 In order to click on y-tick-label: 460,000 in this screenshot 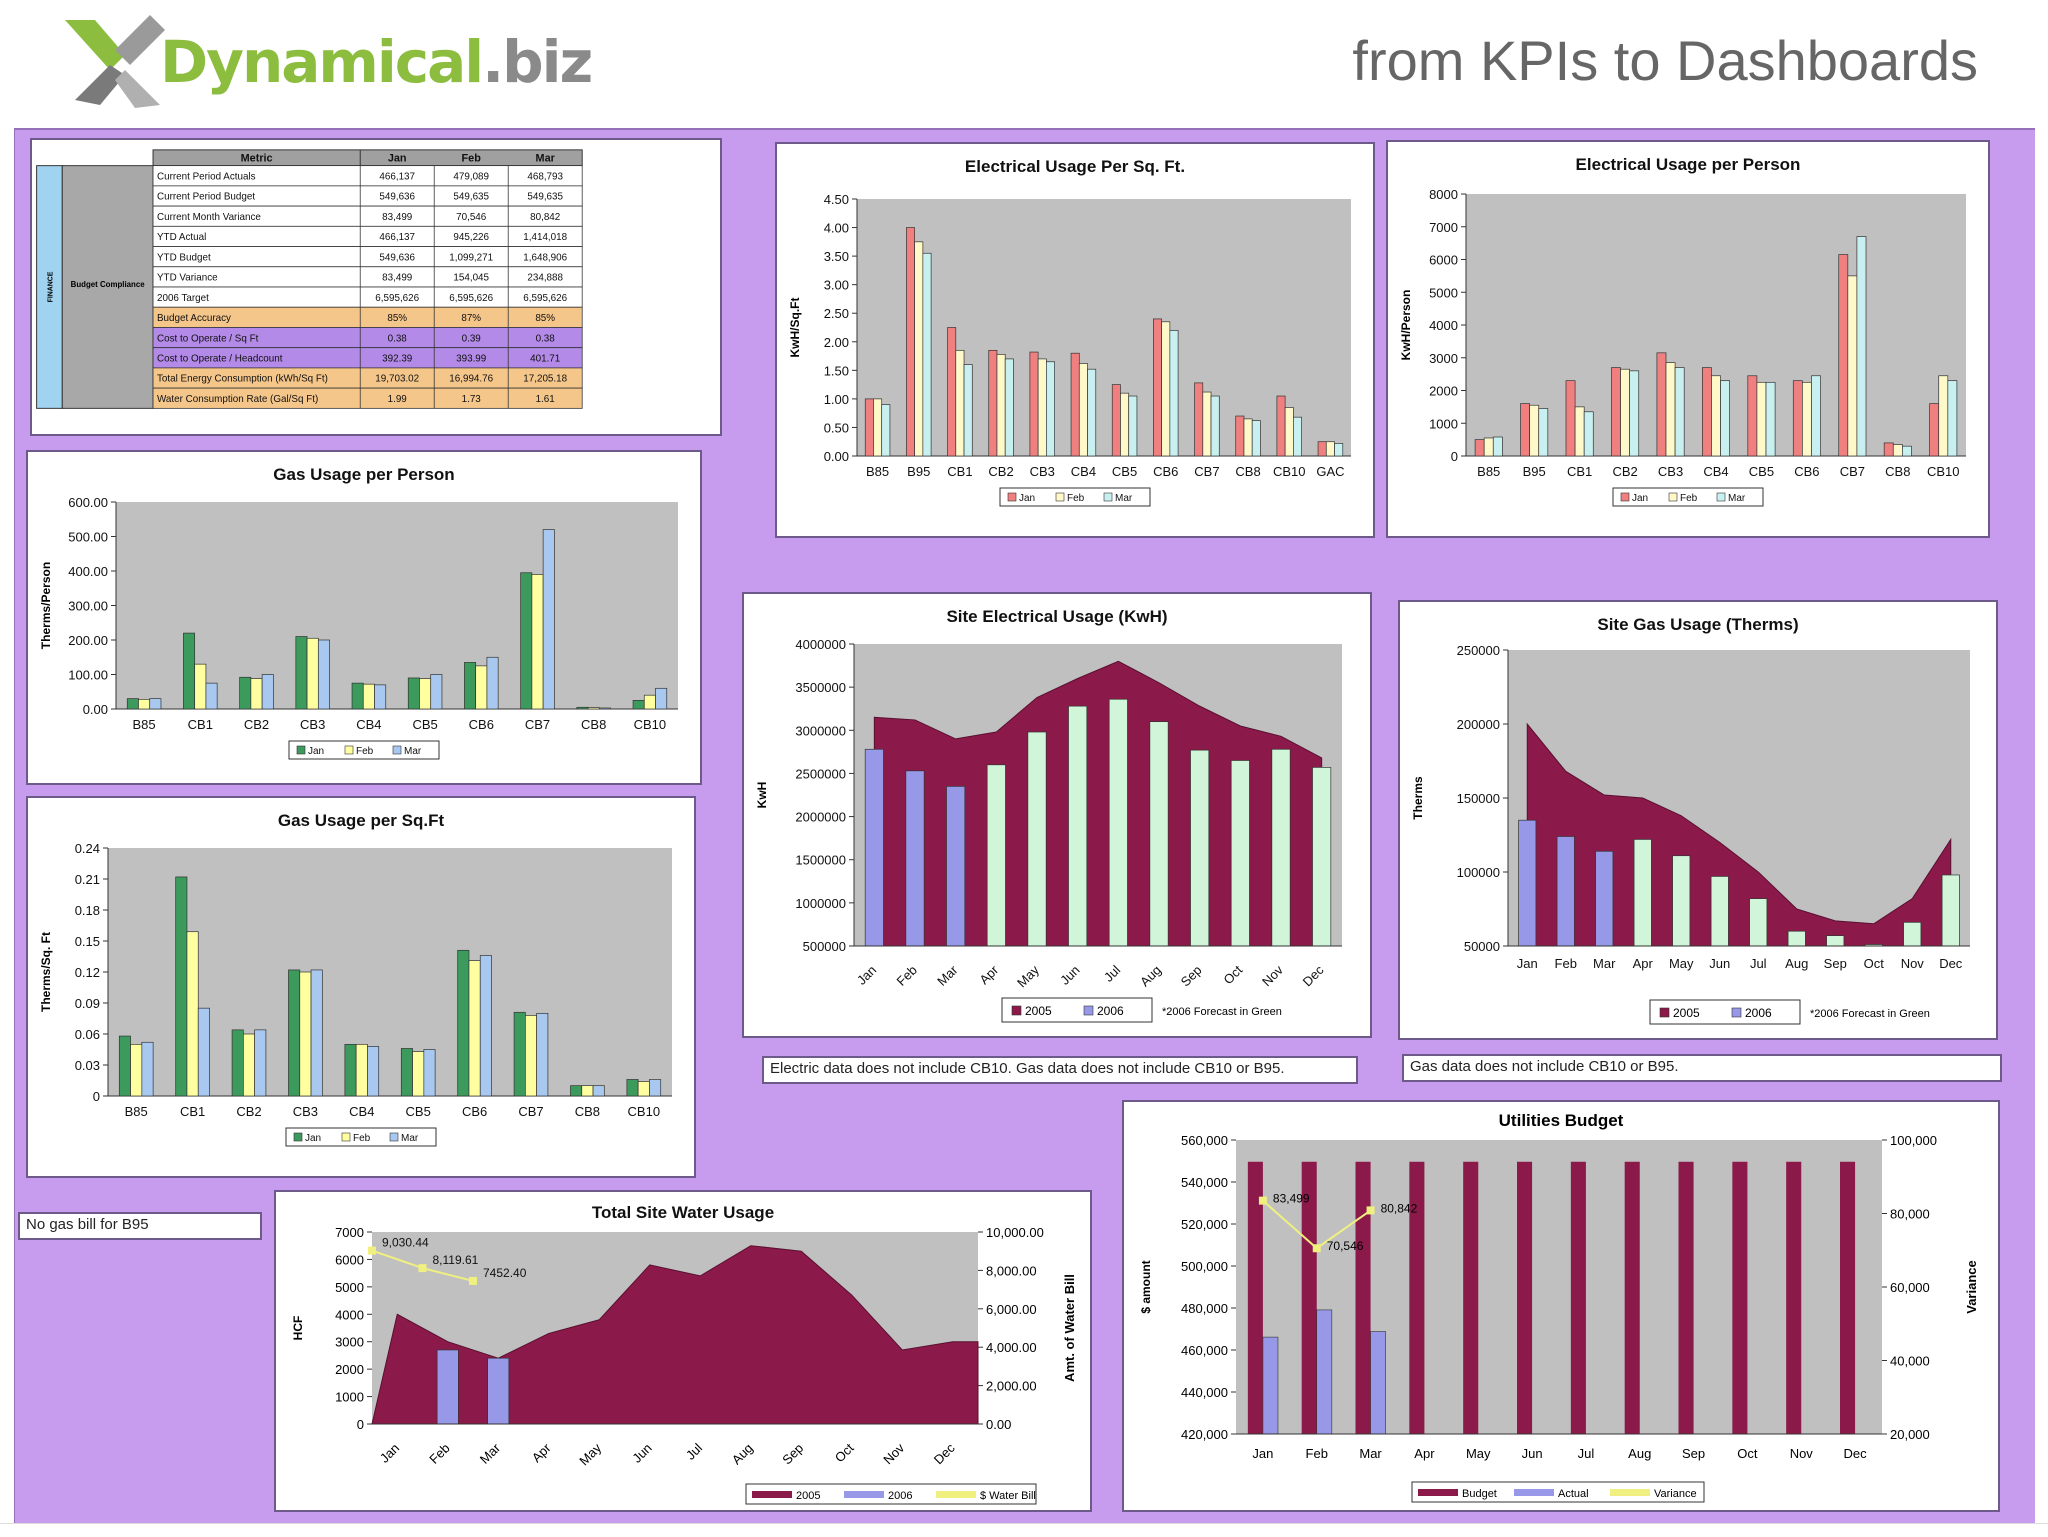, I will do `click(1204, 1350)`.